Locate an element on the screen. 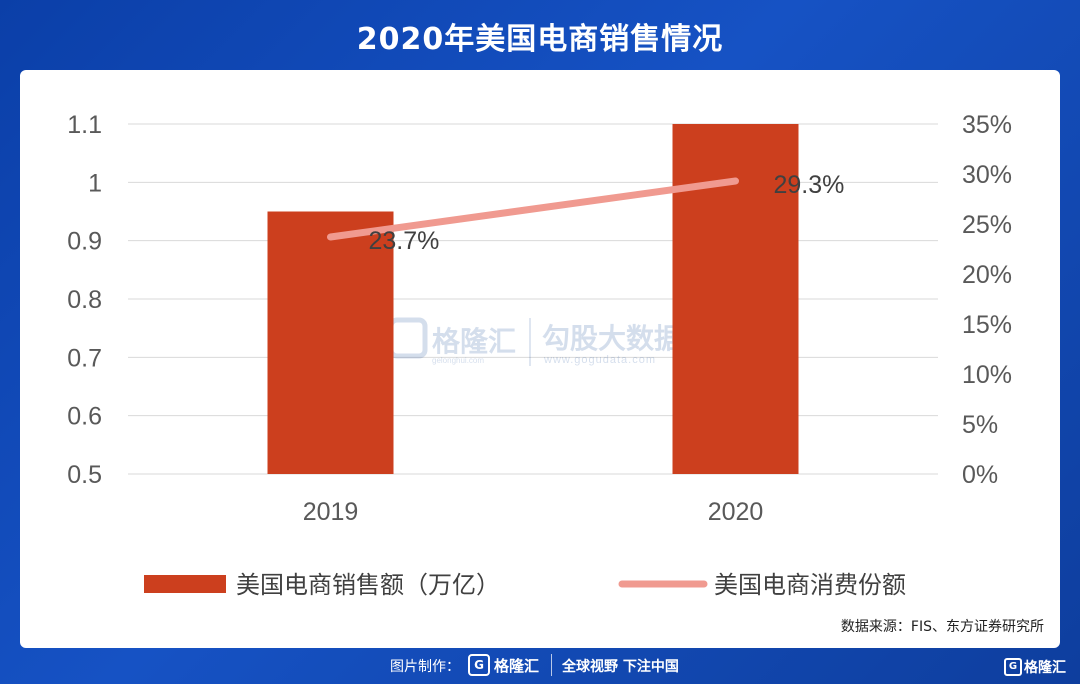 This screenshot has width=1080, height=684. legend-label: 美国电商消费份额 is located at coordinates (810, 585).